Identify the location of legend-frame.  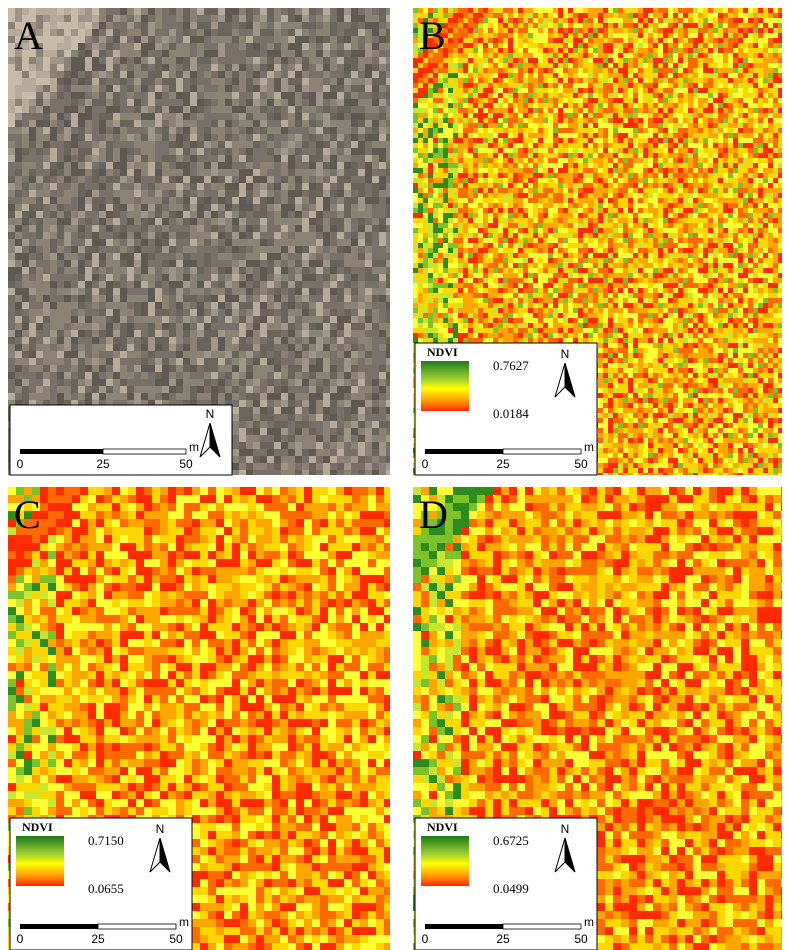
(121, 440).